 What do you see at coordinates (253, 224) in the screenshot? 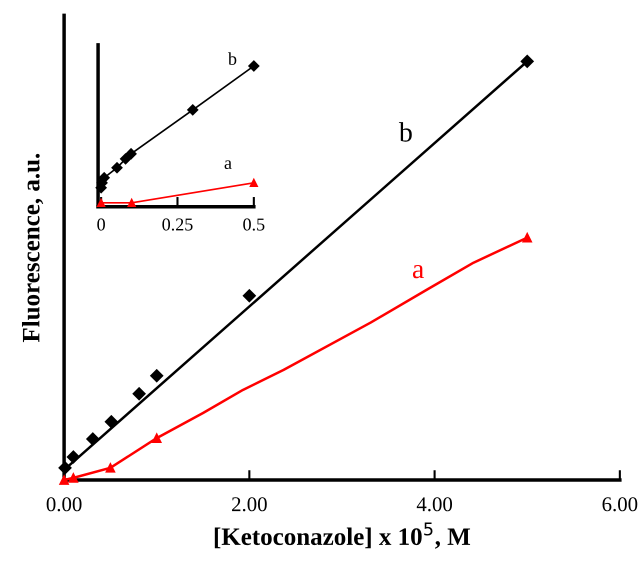
I see `x-tick-label: 0.5` at bounding box center [253, 224].